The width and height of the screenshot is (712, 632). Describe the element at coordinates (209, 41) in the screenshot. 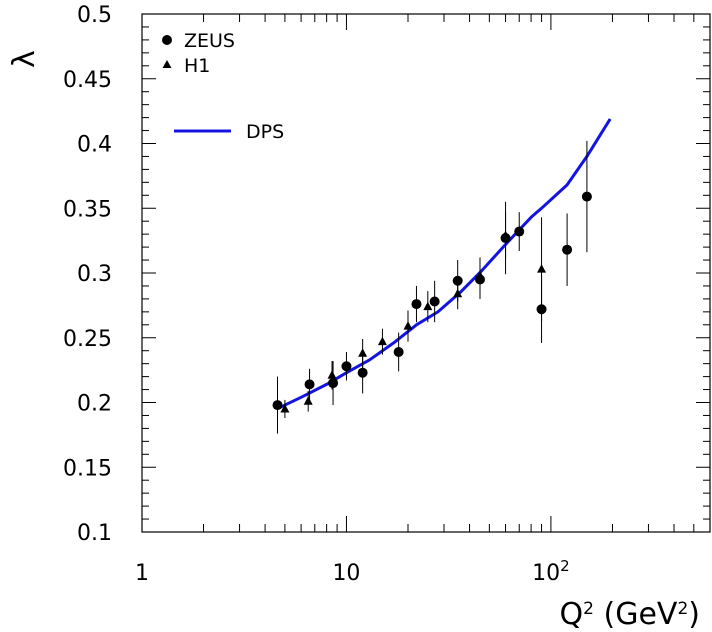

I see `legend-zeus-label: ZEUS` at that location.